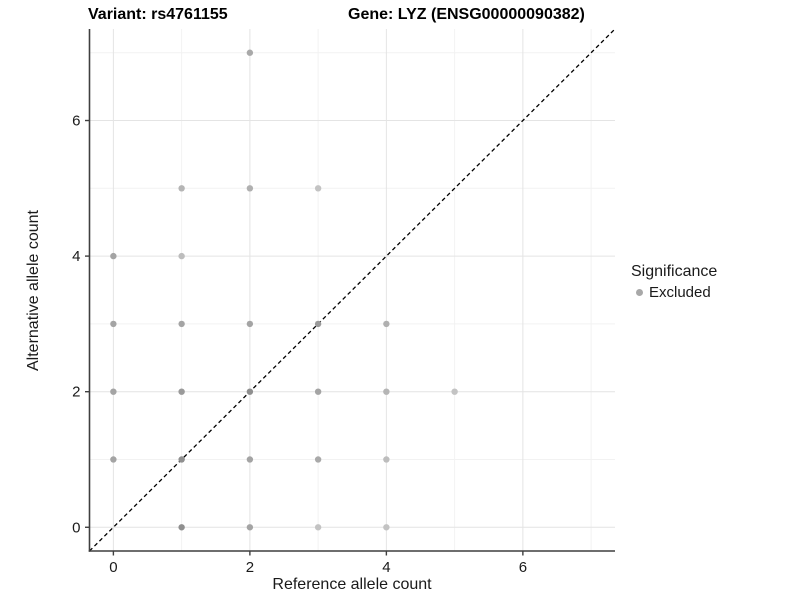 This screenshot has width=800, height=600. What do you see at coordinates (523, 567) in the screenshot?
I see `x-tick-label: 6` at bounding box center [523, 567].